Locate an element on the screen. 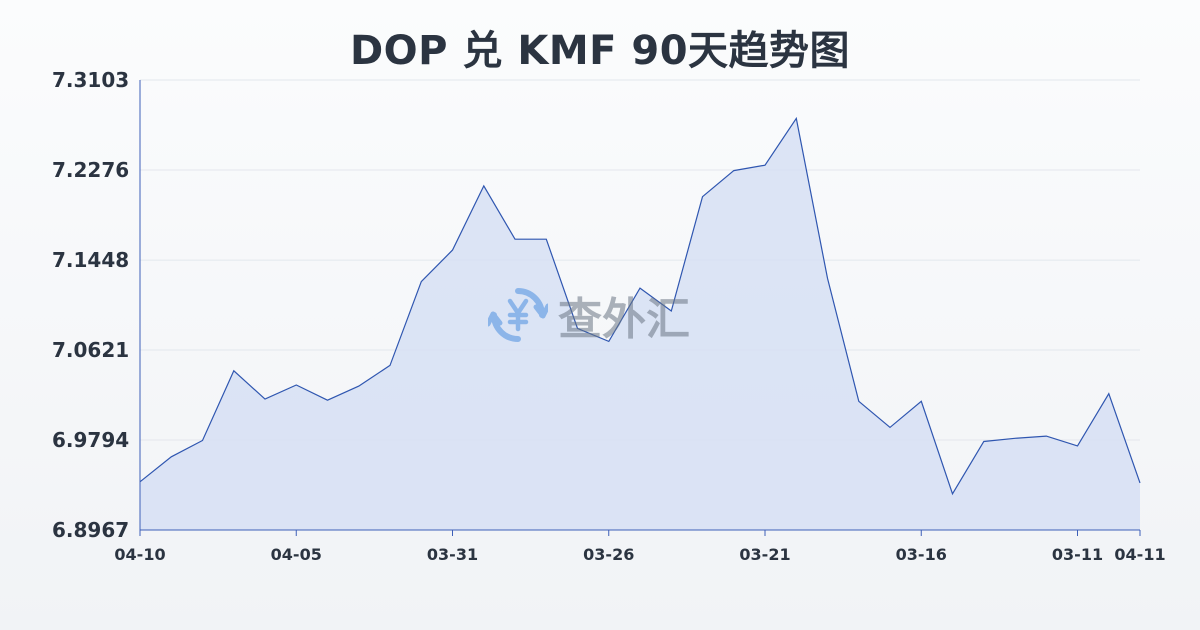  chart-title: DOP 兑 KMF 90天趋势图 is located at coordinates (600, 51).